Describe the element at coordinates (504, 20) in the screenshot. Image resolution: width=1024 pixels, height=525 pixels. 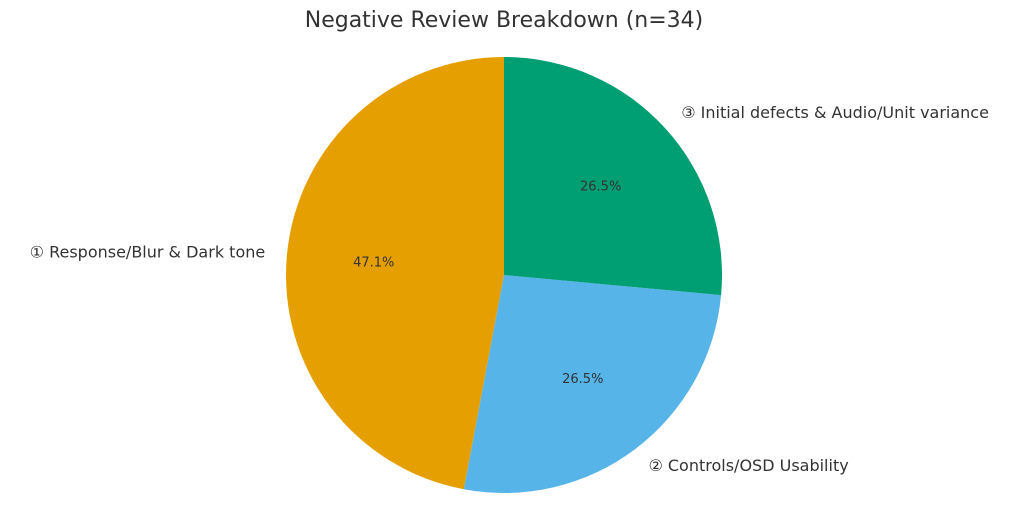
I see `chart-title: Negative Review Breakdown (n=34)` at that location.